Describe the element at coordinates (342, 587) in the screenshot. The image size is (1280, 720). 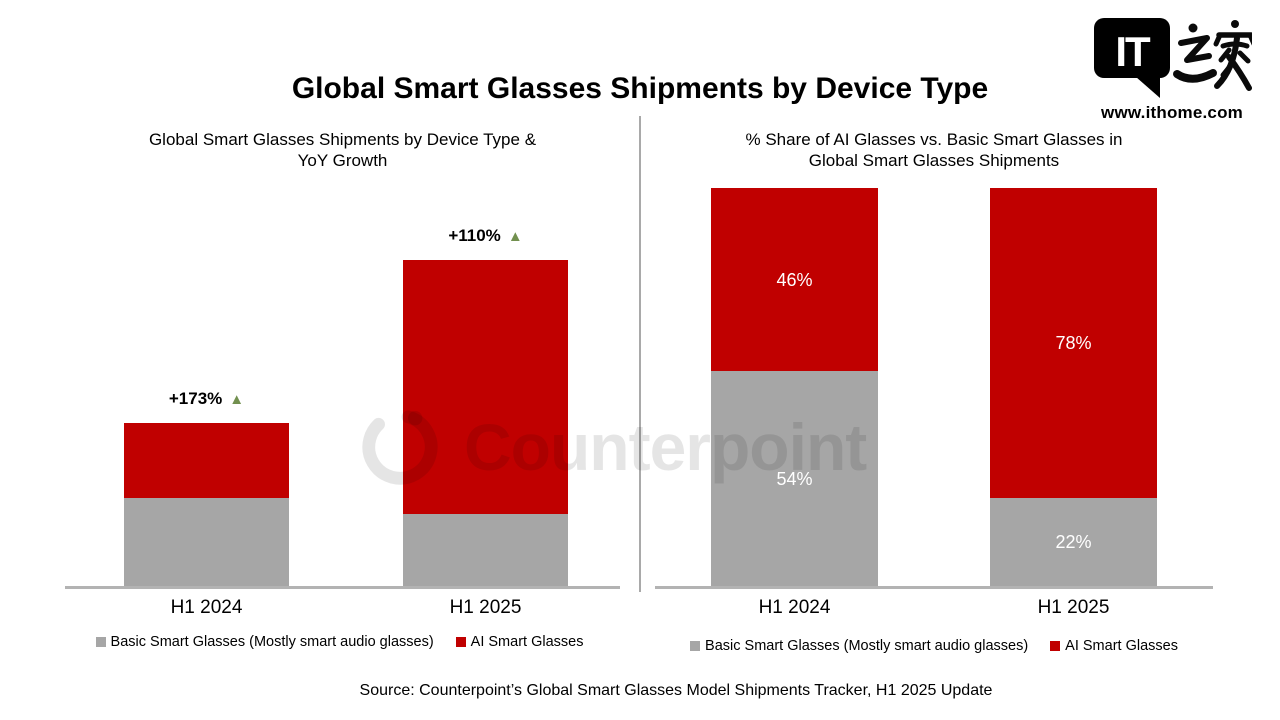
I see `left-x-axis-line` at that location.